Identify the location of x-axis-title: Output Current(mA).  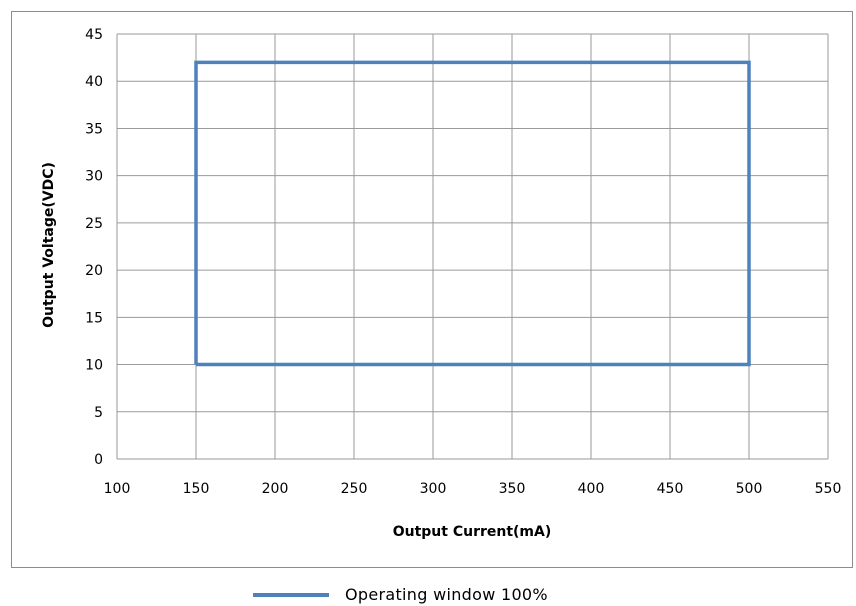
(472, 532).